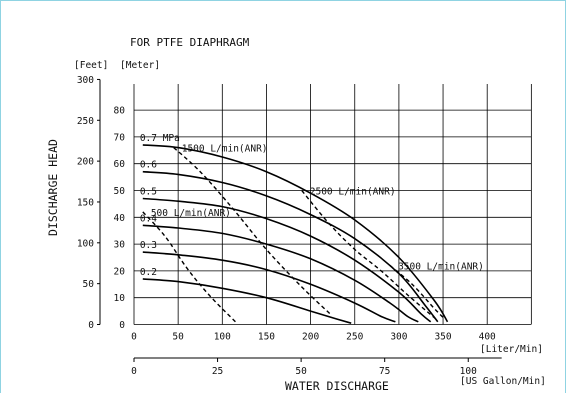 This screenshot has height=394, width=566. I want to click on gallon-tick-label: 100, so click(468, 371).